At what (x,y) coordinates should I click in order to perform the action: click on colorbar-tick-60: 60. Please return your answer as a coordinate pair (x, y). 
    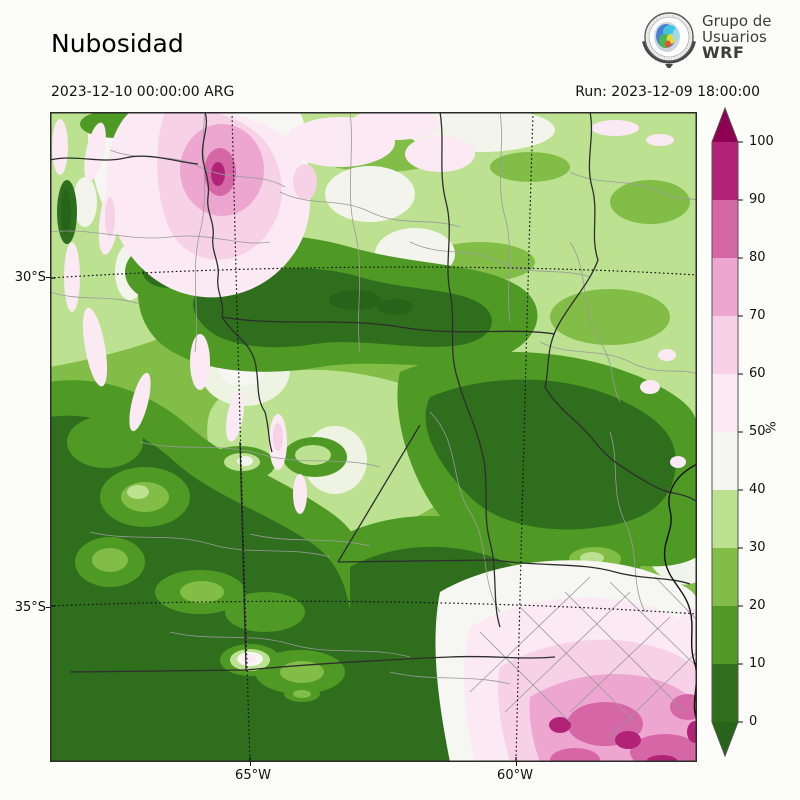
    Looking at the image, I should click on (757, 373).